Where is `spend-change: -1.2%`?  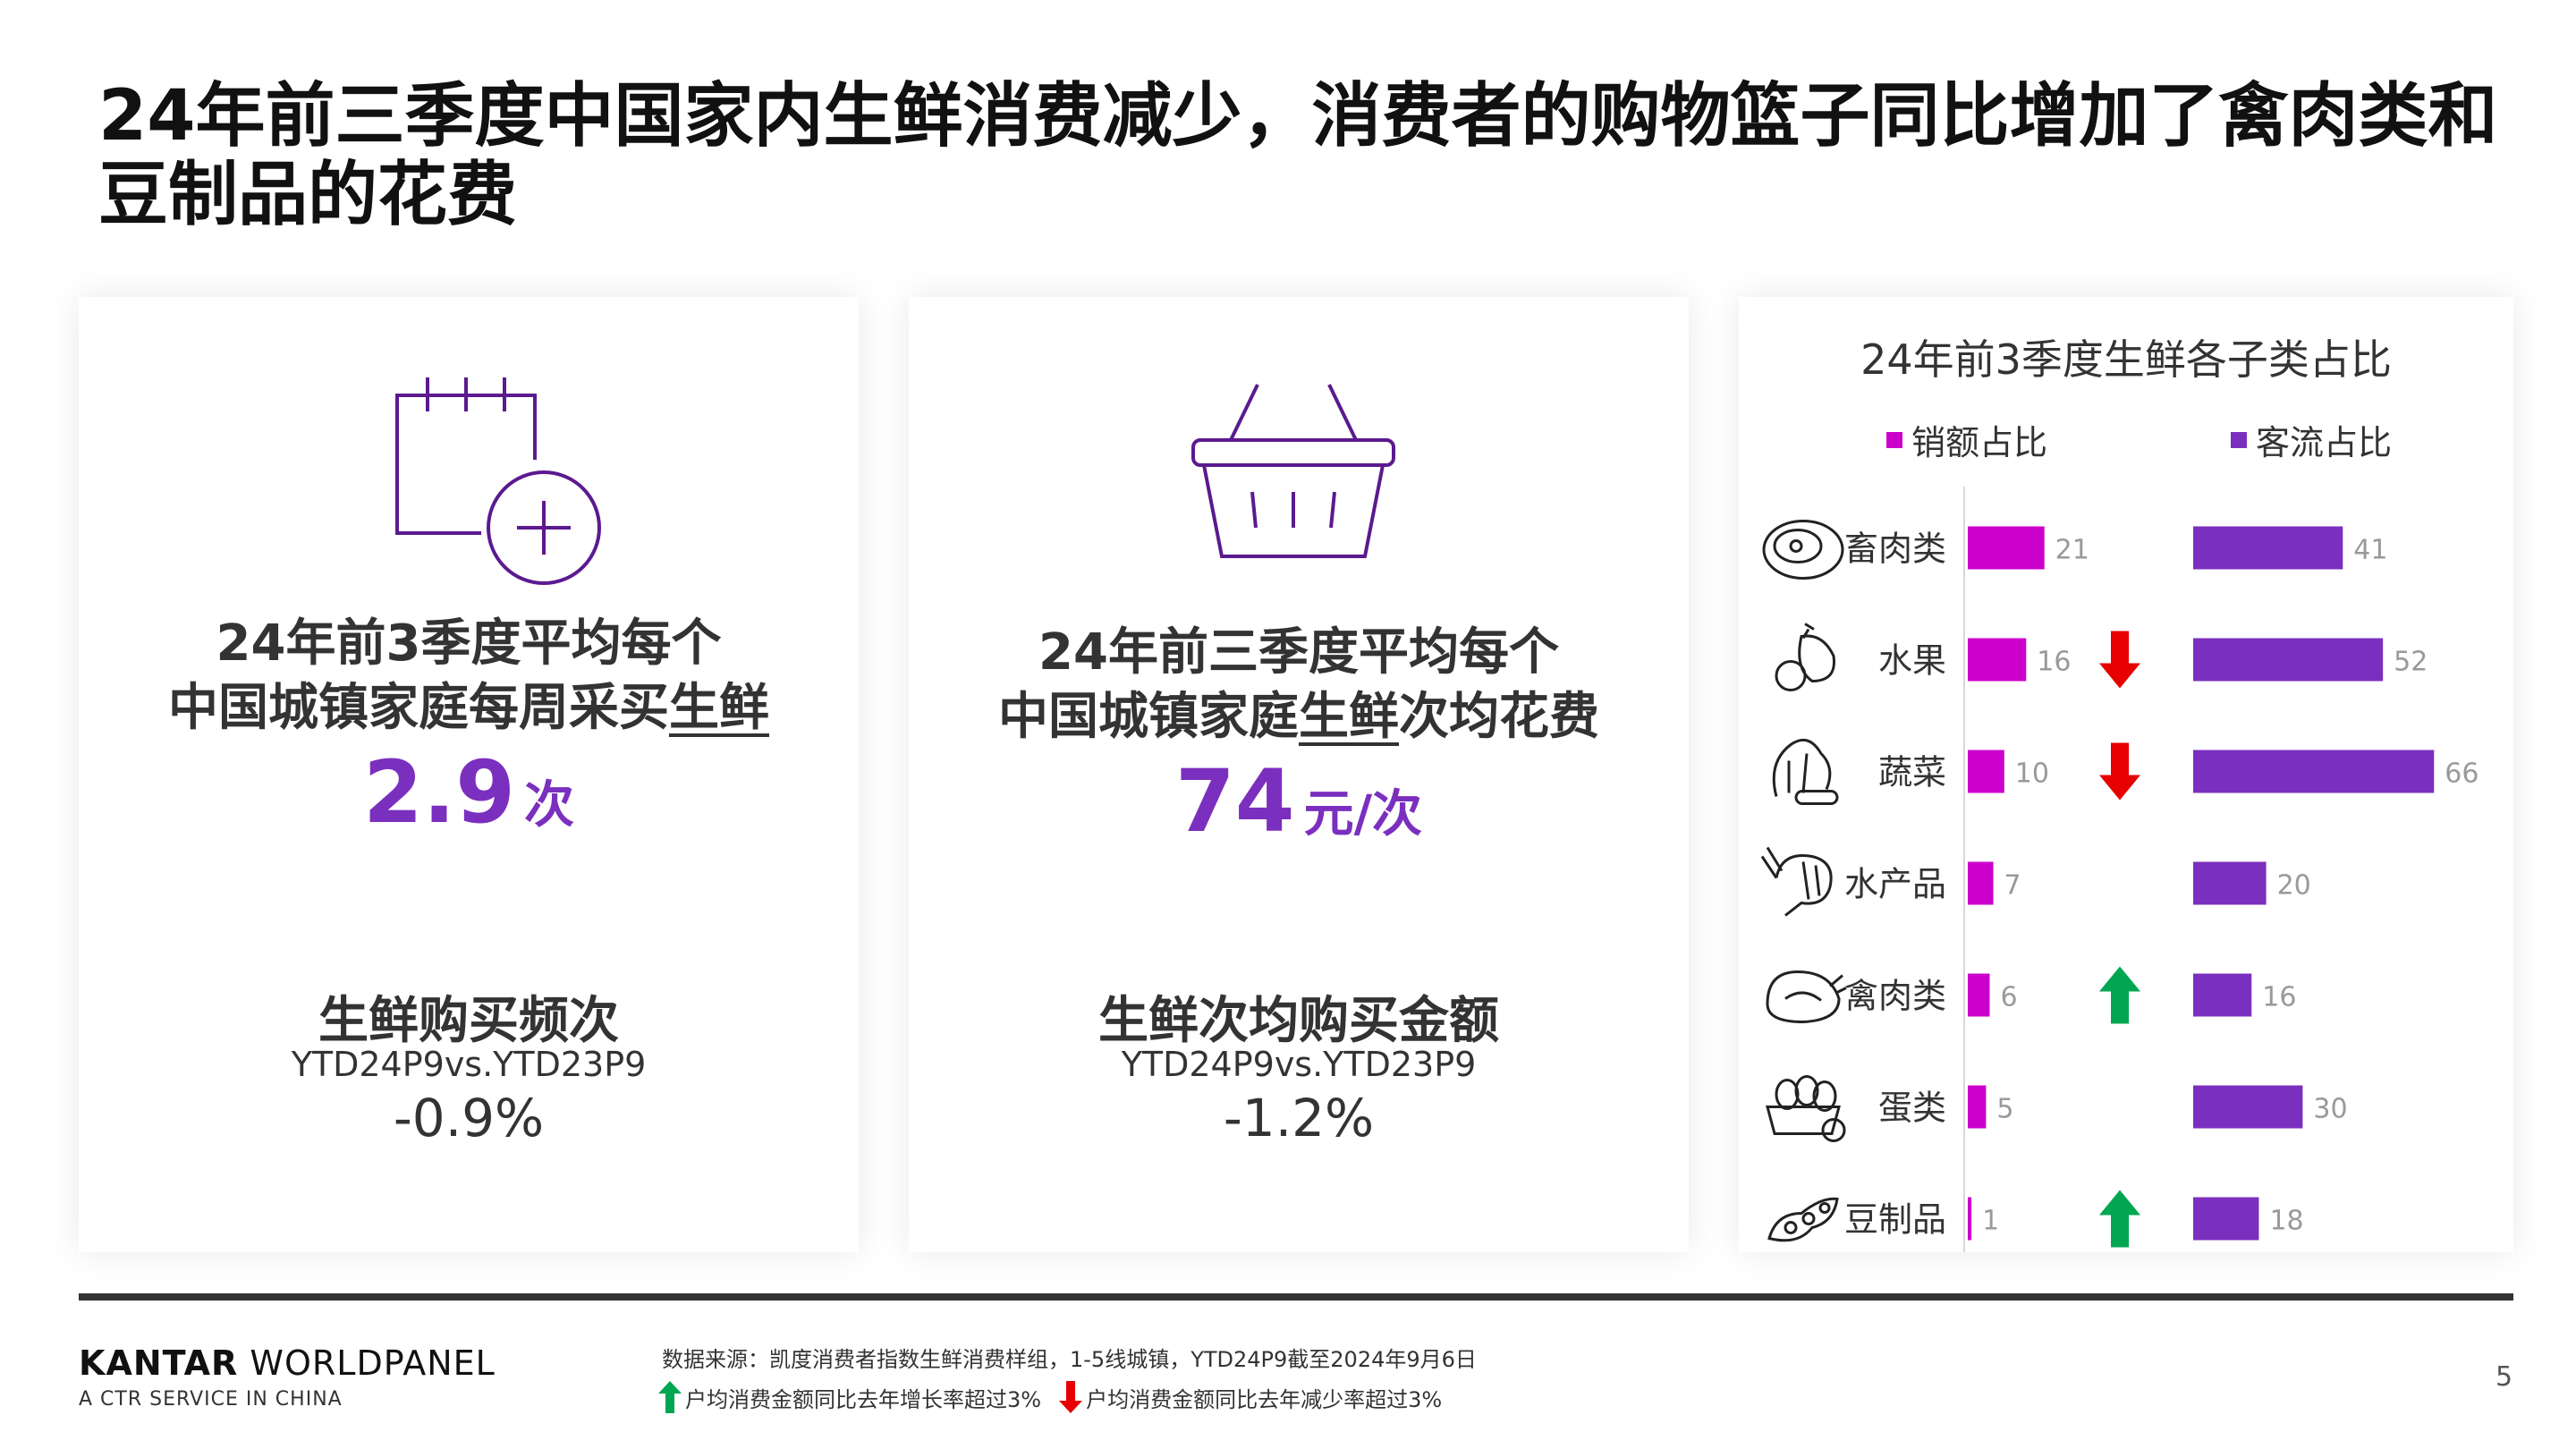 spend-change: -1.2% is located at coordinates (1299, 1118).